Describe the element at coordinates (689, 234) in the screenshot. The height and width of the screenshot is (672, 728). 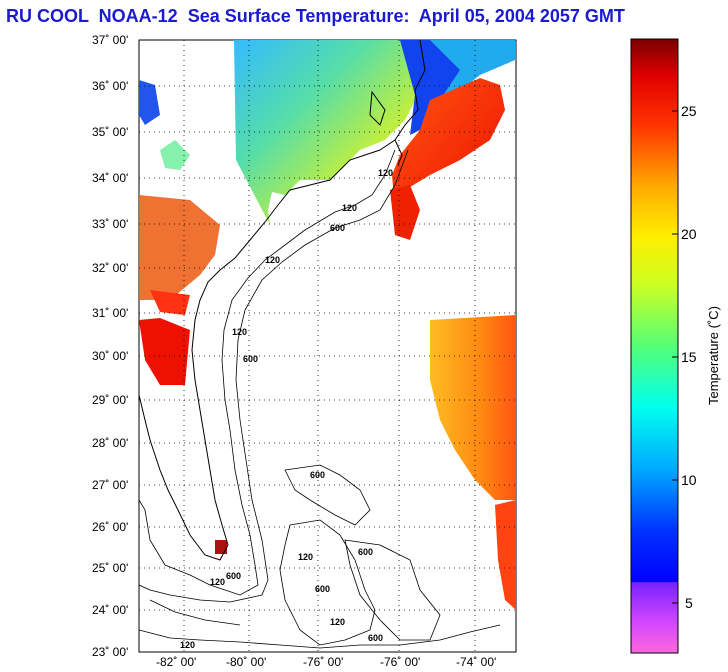
I see `colorbar-tick-label: 20` at that location.